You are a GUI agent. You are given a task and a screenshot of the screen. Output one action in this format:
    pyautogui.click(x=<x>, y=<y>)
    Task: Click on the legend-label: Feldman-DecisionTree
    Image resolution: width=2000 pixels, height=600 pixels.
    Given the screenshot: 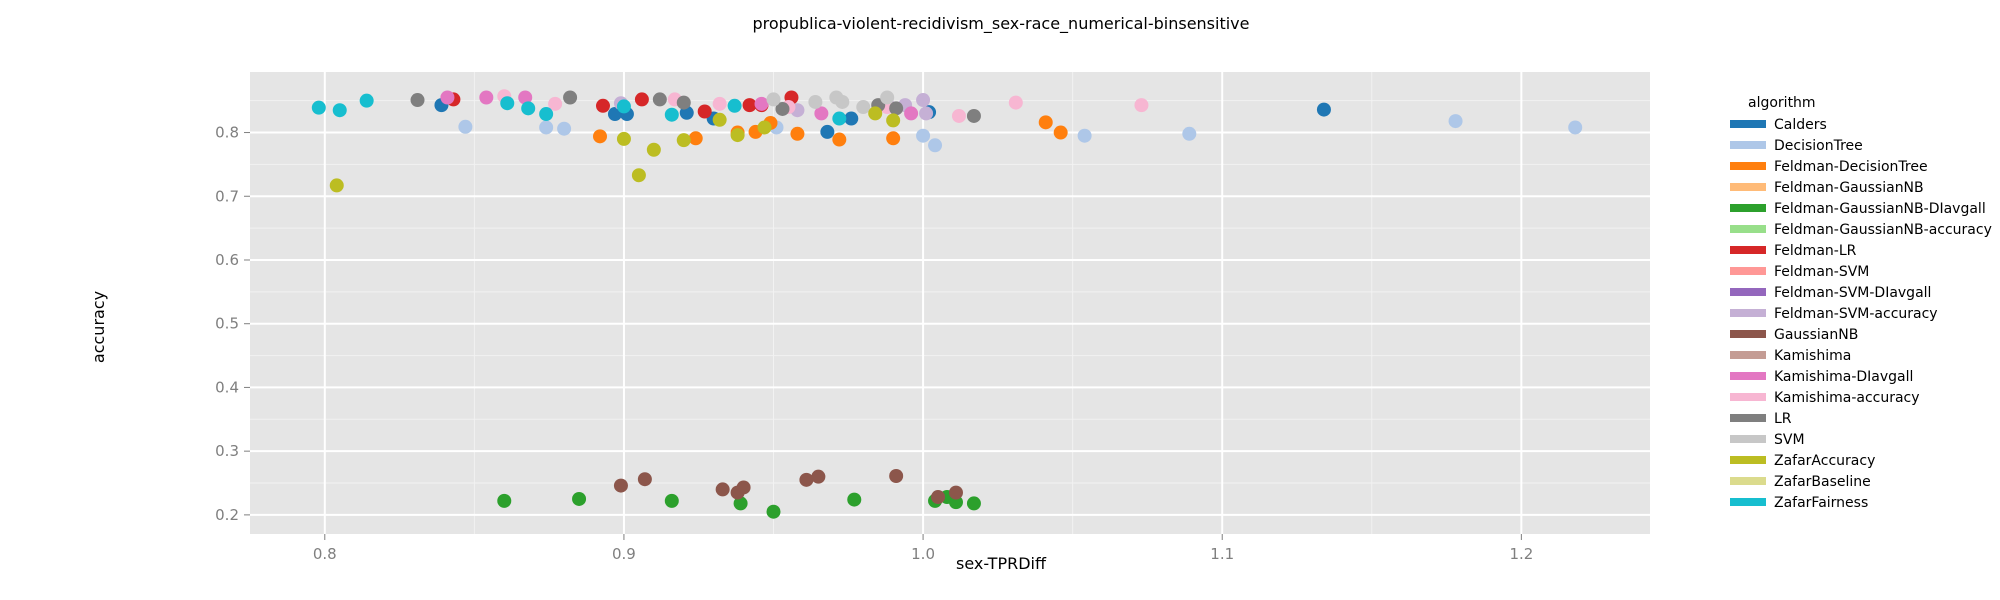 What is the action you would take?
    pyautogui.click(x=1851, y=167)
    